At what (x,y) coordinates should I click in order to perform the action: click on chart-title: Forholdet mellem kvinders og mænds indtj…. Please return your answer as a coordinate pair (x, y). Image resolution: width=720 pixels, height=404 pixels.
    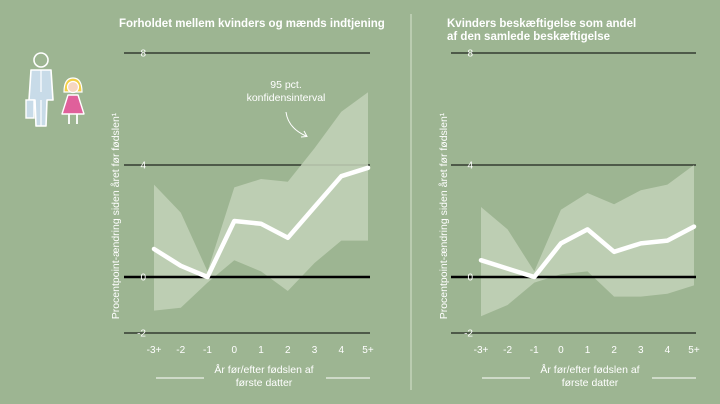
    Looking at the image, I should click on (252, 24).